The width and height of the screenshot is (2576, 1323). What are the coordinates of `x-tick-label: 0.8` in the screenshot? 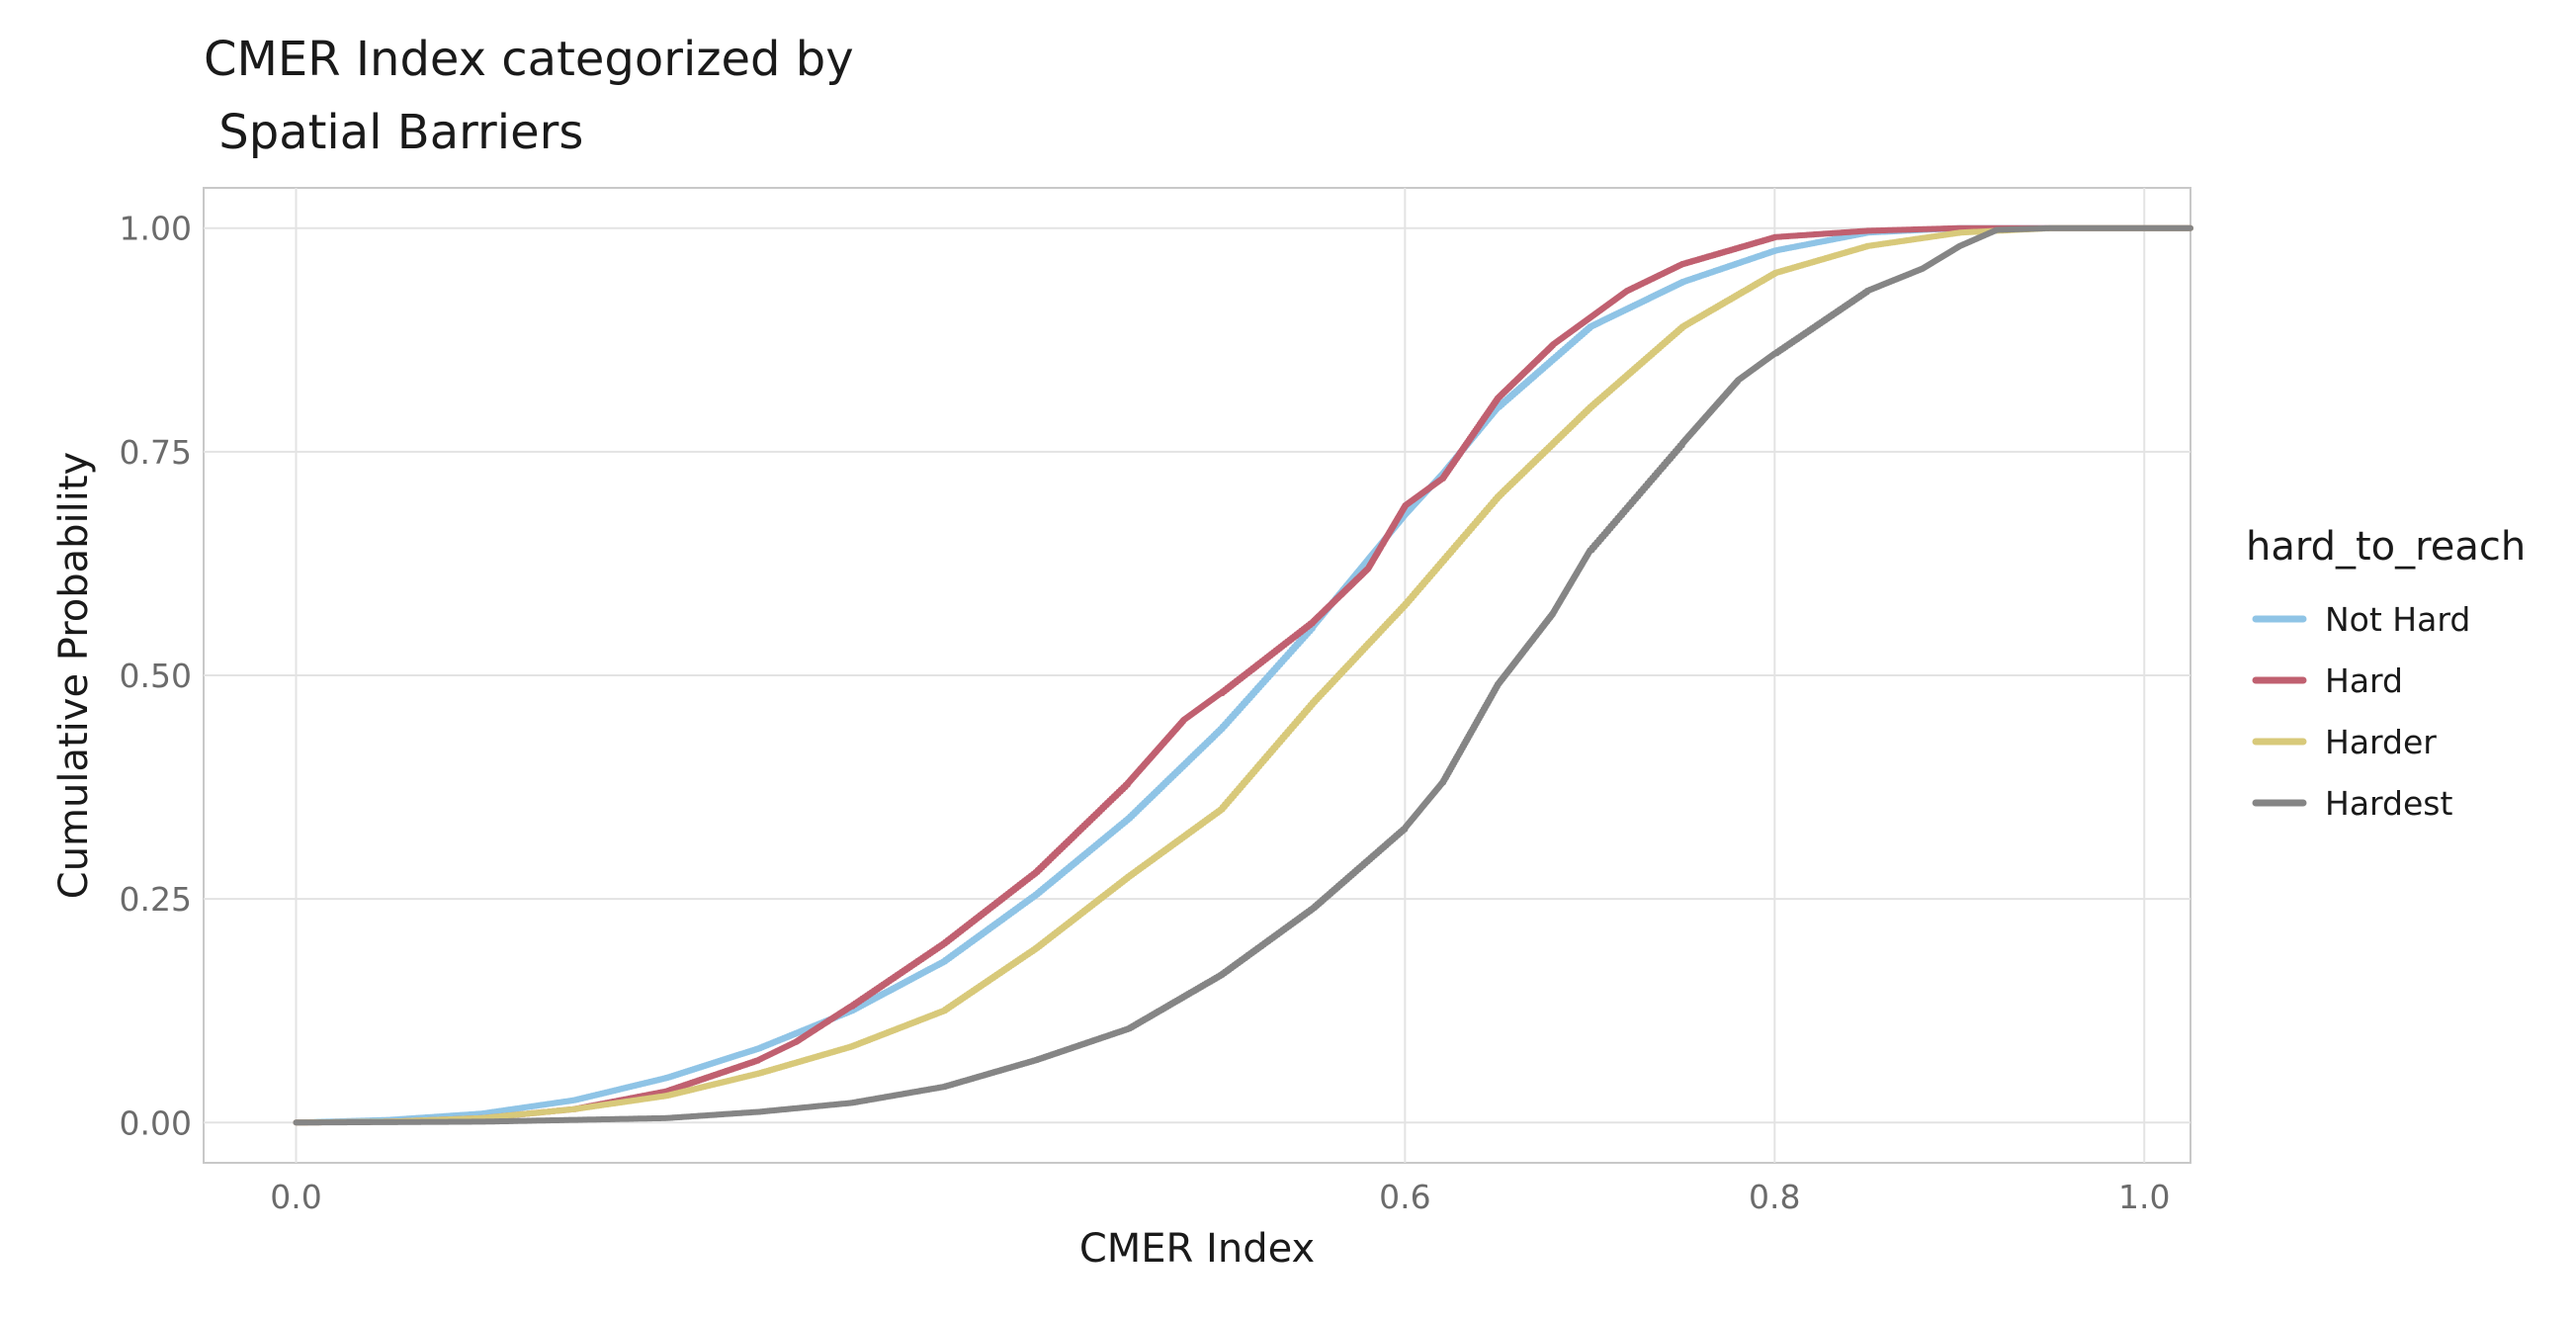 It's located at (1774, 1197).